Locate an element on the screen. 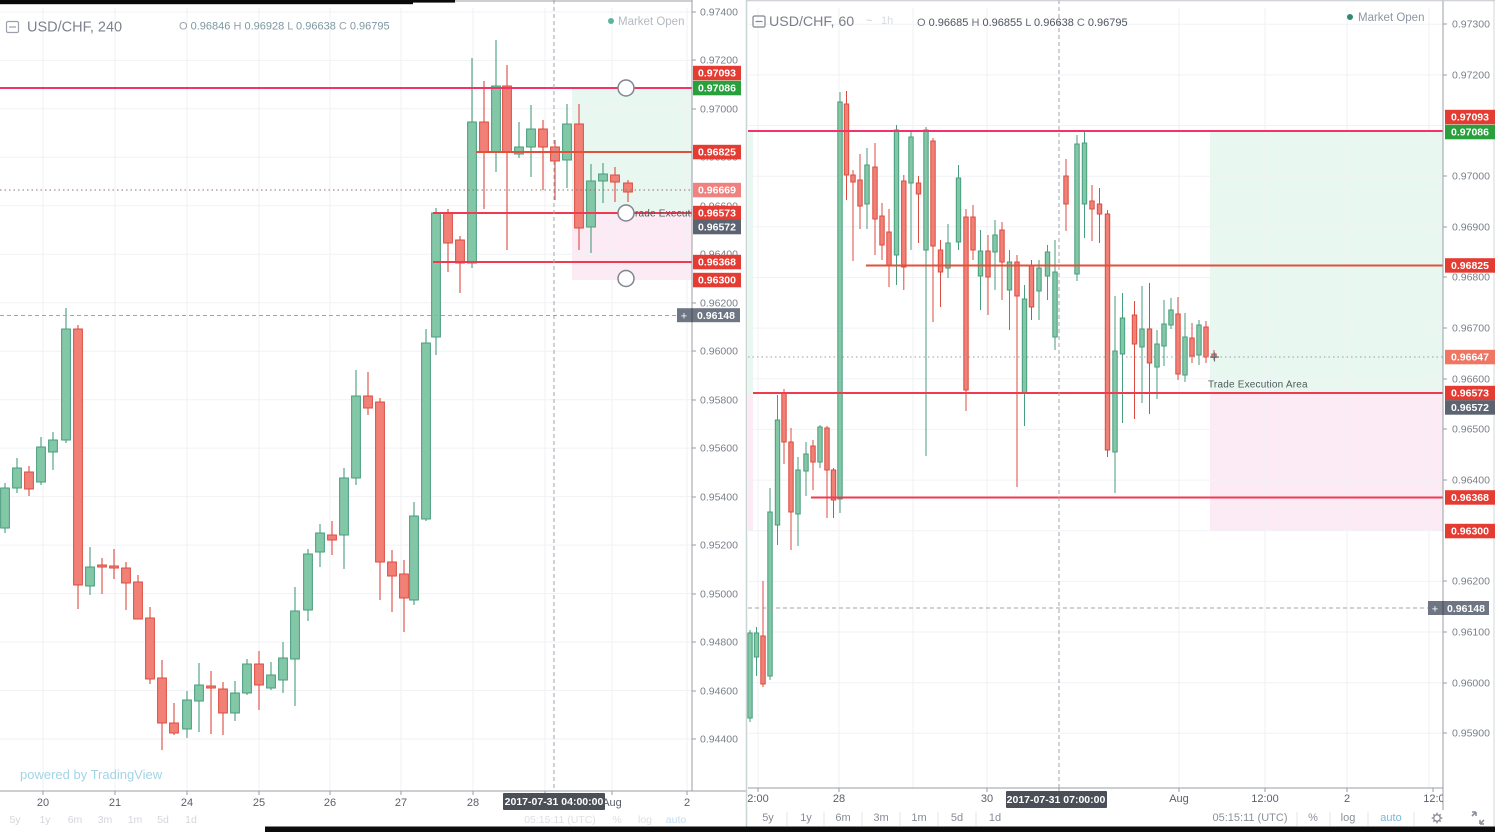 This screenshot has height=832, width=1495. svg-text: USD/CHF, 60 is located at coordinates (811, 22).